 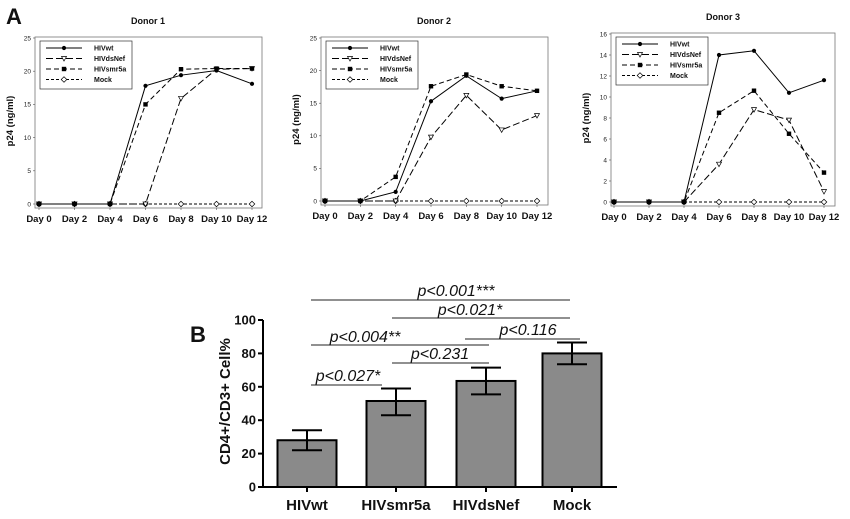 What do you see at coordinates (29, 171) in the screenshot?
I see `y-tick-label: 5` at bounding box center [29, 171].